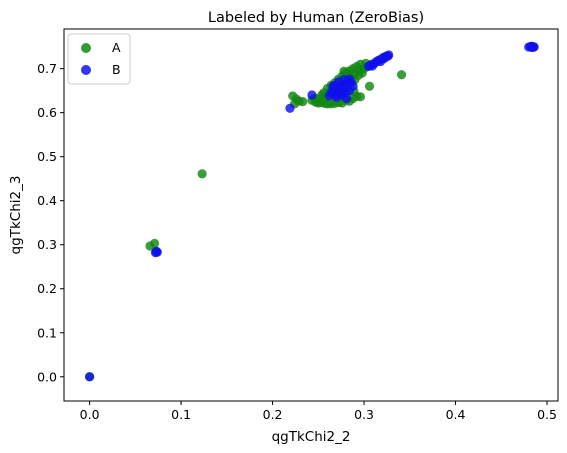 The height and width of the screenshot is (453, 567). Describe the element at coordinates (47, 376) in the screenshot. I see `y-tick-label: 0.0` at that location.